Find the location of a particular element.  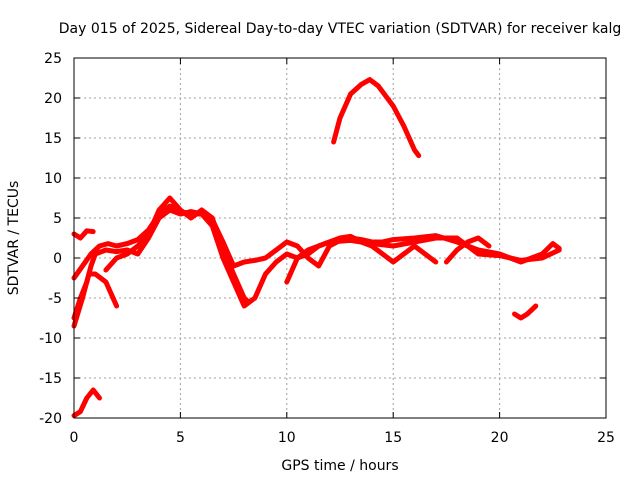

y-tick-label: 20 is located at coordinates (53, 99).